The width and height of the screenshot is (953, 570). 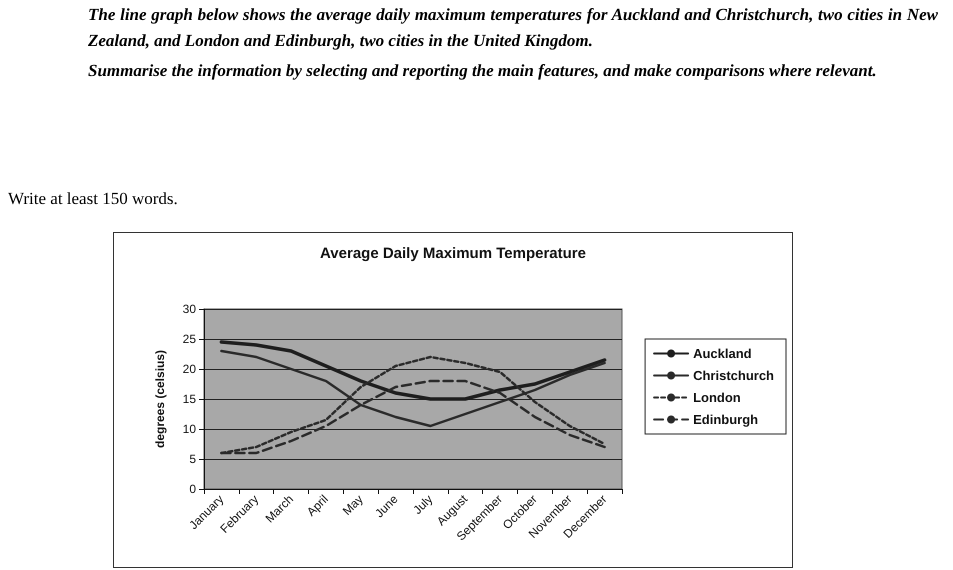 I want to click on text: The line graph below shows the average daily maximum temperatures for Auckland and Christchurch, two cities in New Zealand, and London and Edinburgh, two cities in the United Kingdom., so click(x=513, y=28).